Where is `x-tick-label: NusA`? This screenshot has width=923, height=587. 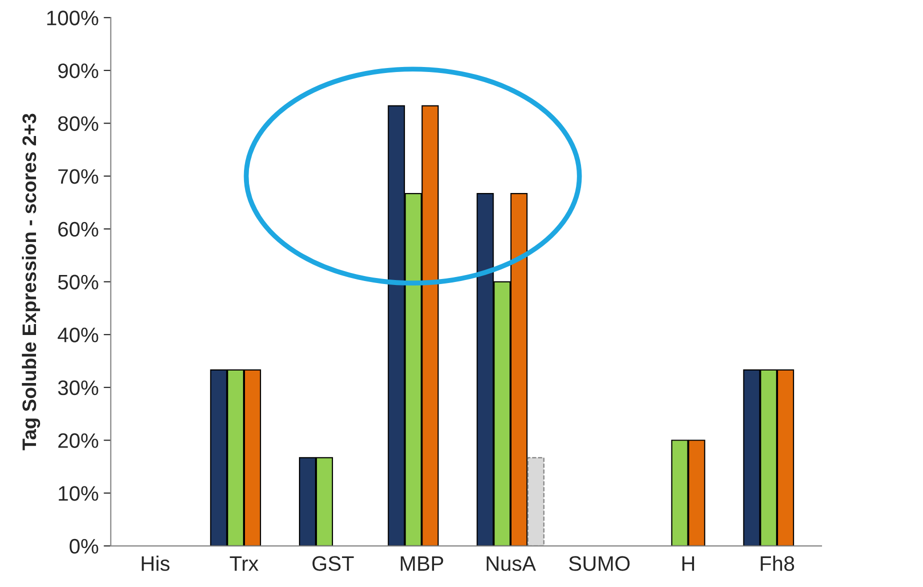 x-tick-label: NusA is located at coordinates (511, 563).